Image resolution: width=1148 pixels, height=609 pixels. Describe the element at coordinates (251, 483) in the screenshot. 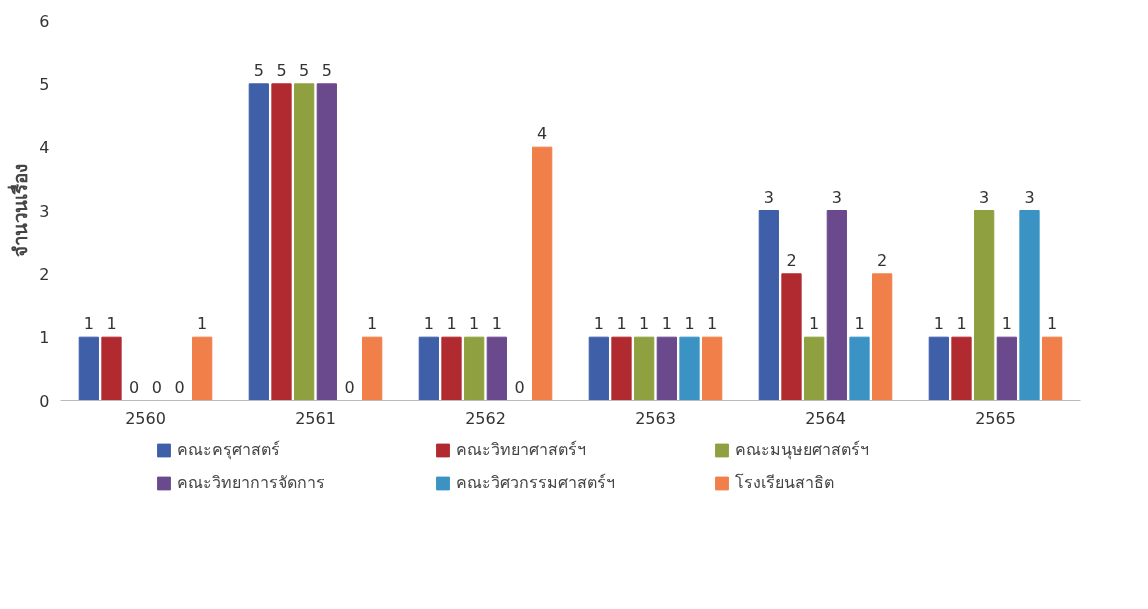

I see `legend-label: คณะวิทยาการจัดการ` at that location.